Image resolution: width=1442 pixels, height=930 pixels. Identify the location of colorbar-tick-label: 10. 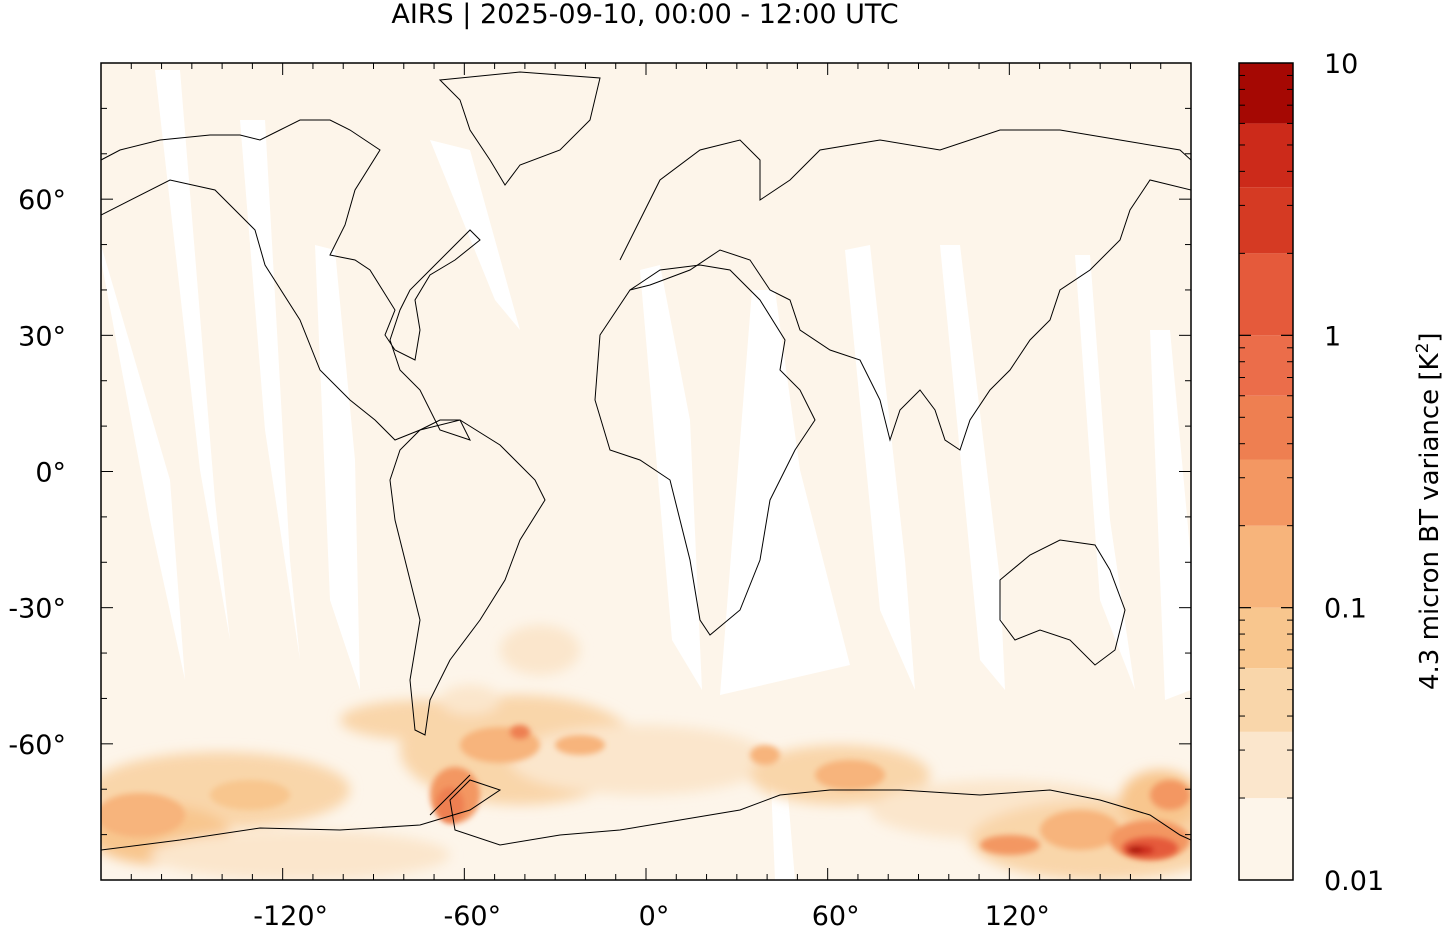
(1341, 64).